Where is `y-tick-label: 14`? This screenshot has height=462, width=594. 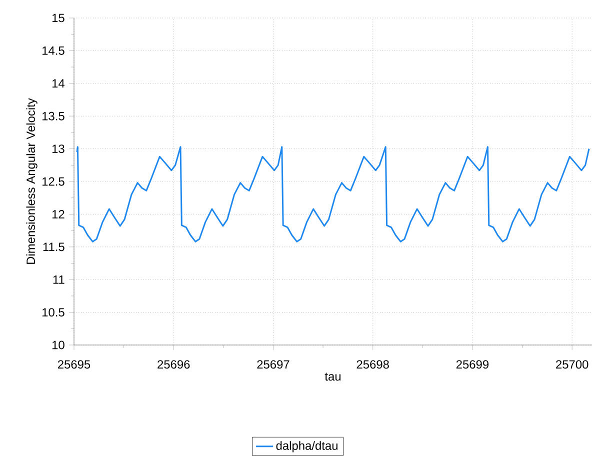
y-tick-label: 14 is located at coordinates (58, 83).